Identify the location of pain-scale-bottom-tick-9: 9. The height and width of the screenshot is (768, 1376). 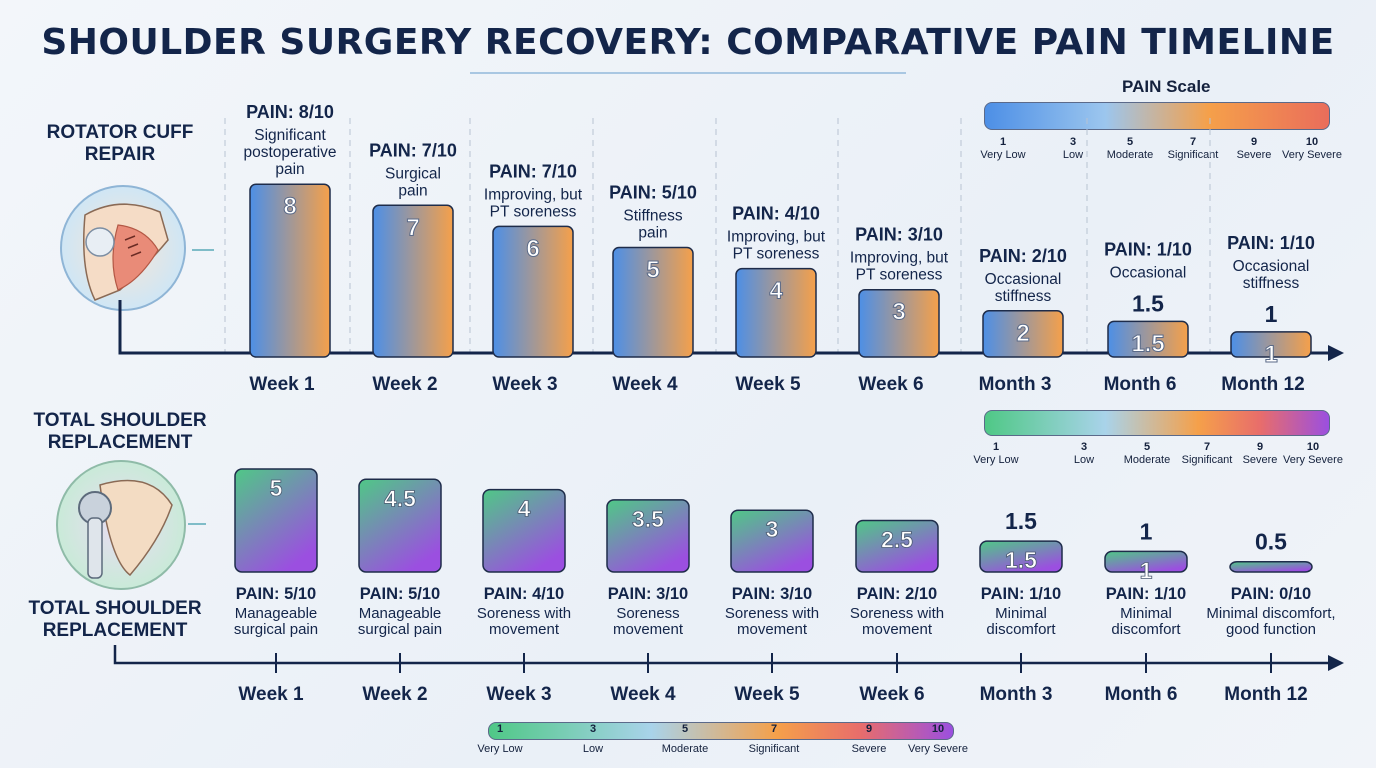
(869, 729).